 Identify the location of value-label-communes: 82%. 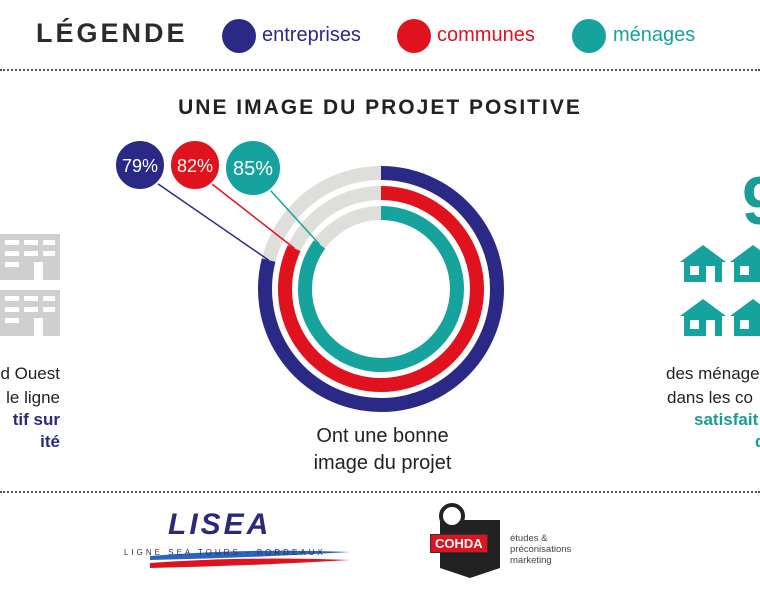
(195, 166).